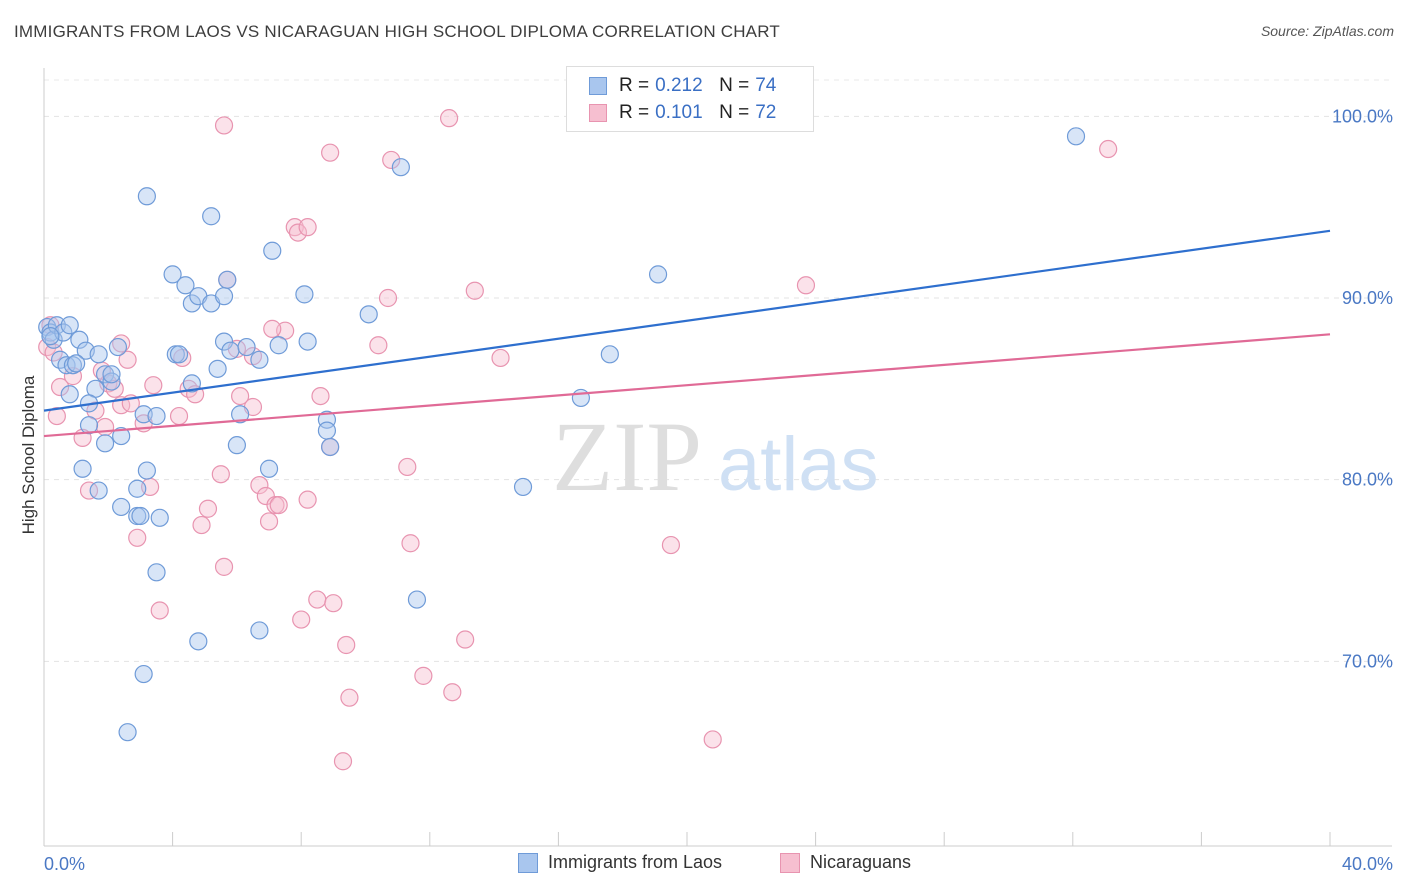  What do you see at coordinates (766, 85) in the screenshot?
I see `laos-n-value: 74` at bounding box center [766, 85].